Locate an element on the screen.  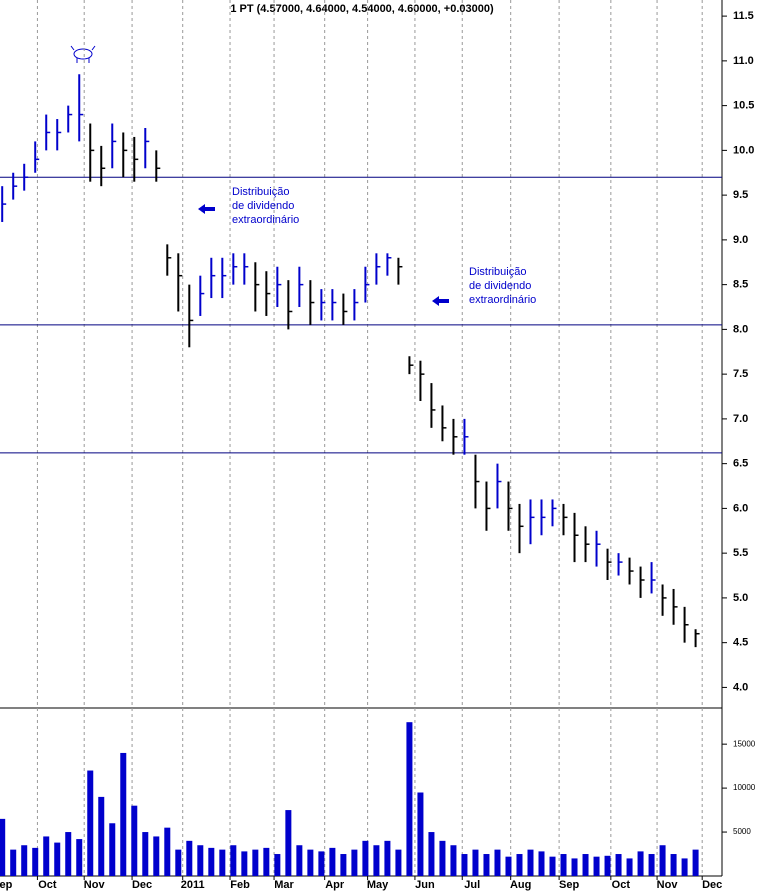
y-tick-label: 11.5 is located at coordinates (743, 16).